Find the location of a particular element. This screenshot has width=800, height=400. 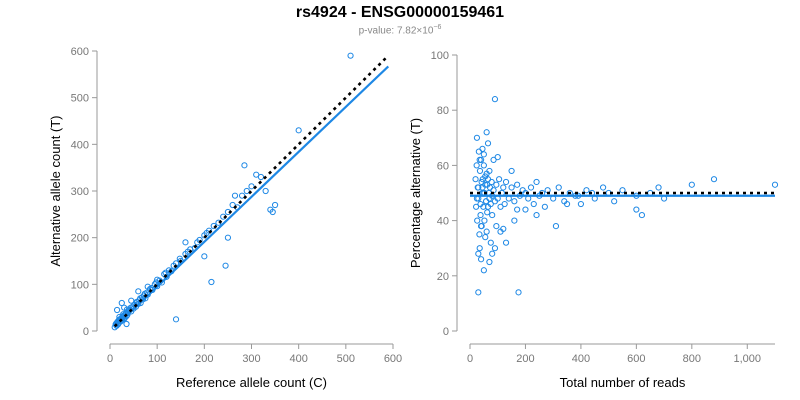

y-tick-label: 20 is located at coordinates (443, 277).